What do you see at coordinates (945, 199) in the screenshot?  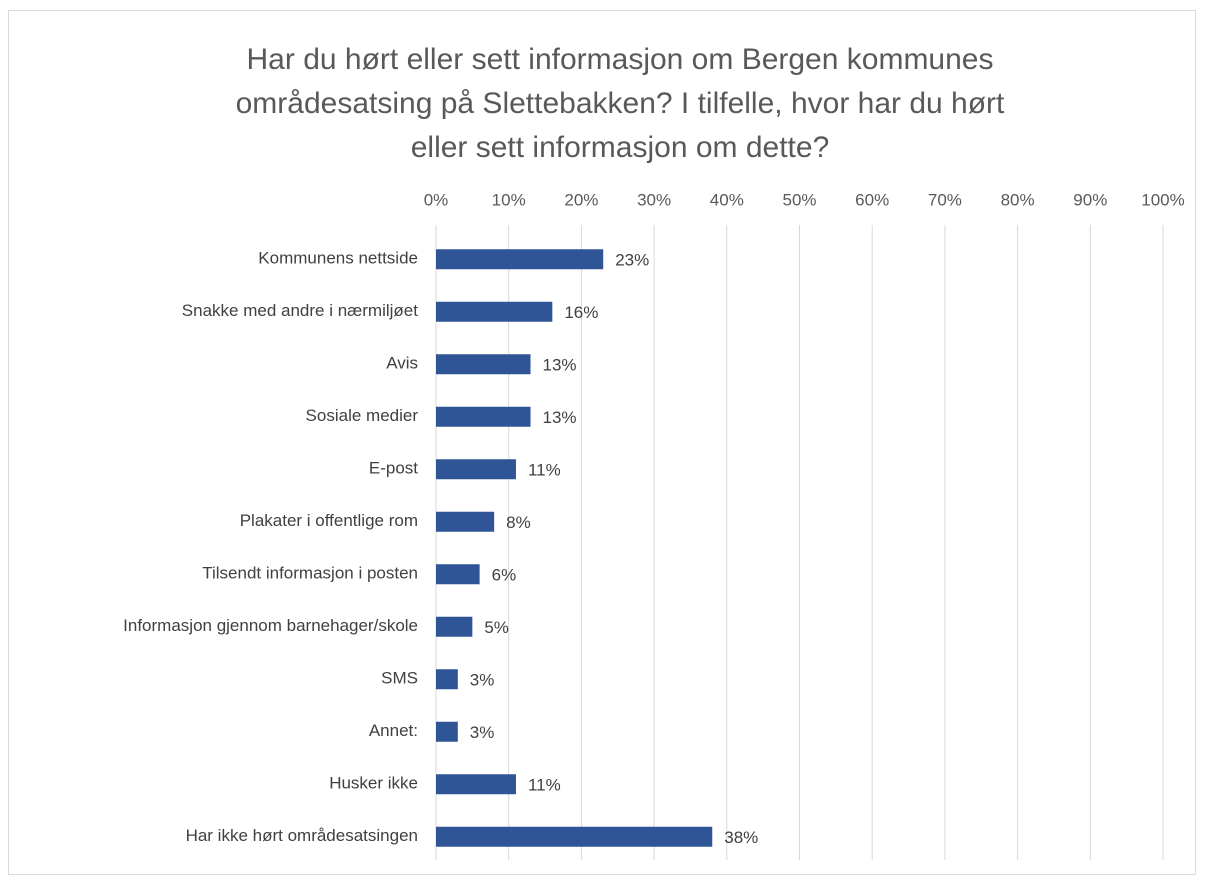 I see `x-tick-label: 70%` at bounding box center [945, 199].